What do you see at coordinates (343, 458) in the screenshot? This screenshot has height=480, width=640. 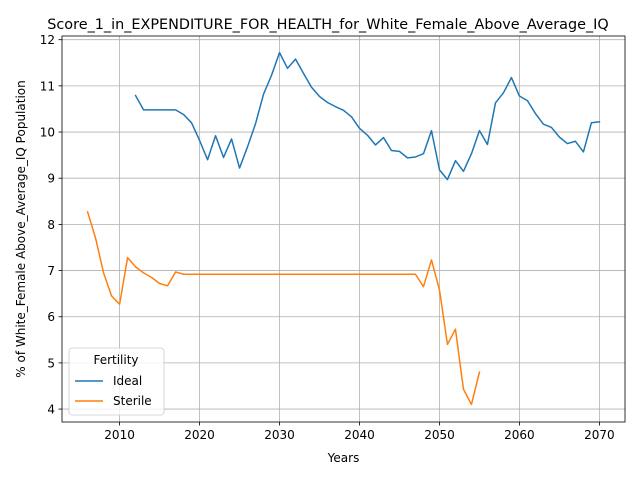 I see `x-axis-label: Years` at bounding box center [343, 458].